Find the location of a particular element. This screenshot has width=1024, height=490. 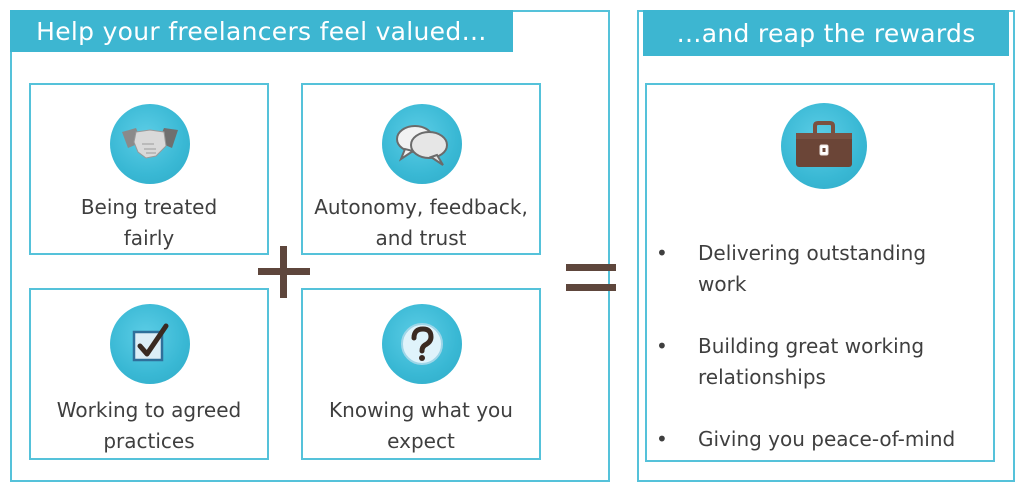

handshake-icon is located at coordinates (150, 144).